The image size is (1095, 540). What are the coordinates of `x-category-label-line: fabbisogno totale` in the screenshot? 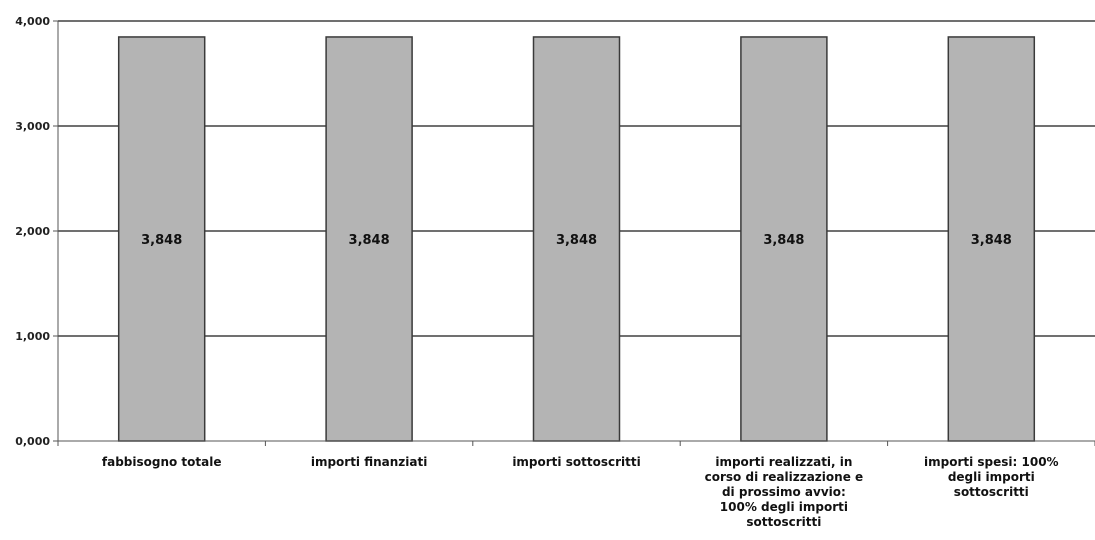 It's located at (162, 462).